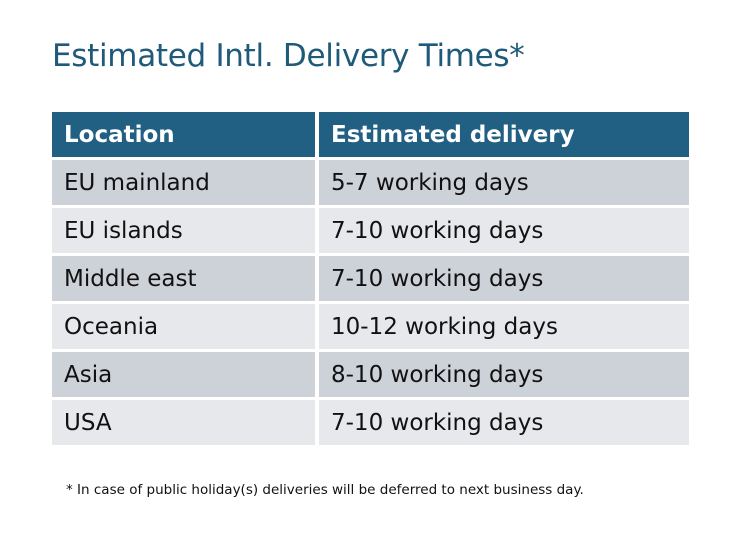 The image size is (745, 536). What do you see at coordinates (504, 374) in the screenshot?
I see `delivery-cell: 8-10 working days` at bounding box center [504, 374].